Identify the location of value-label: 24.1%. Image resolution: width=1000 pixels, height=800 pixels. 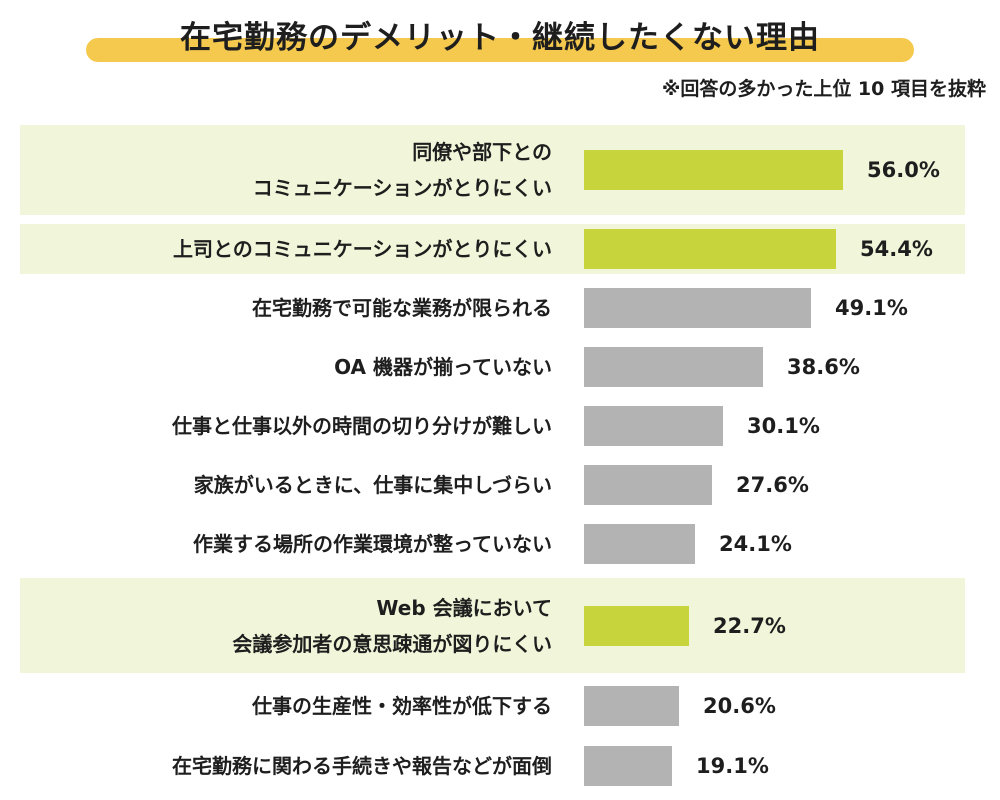
(755, 544).